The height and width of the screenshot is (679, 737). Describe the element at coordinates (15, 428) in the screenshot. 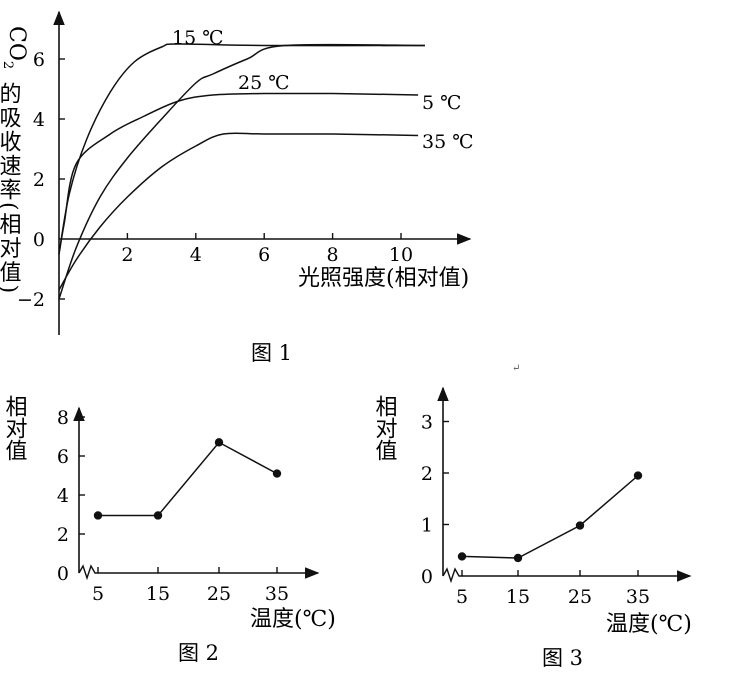

I see `chart2-ylabel: 相对值` at that location.